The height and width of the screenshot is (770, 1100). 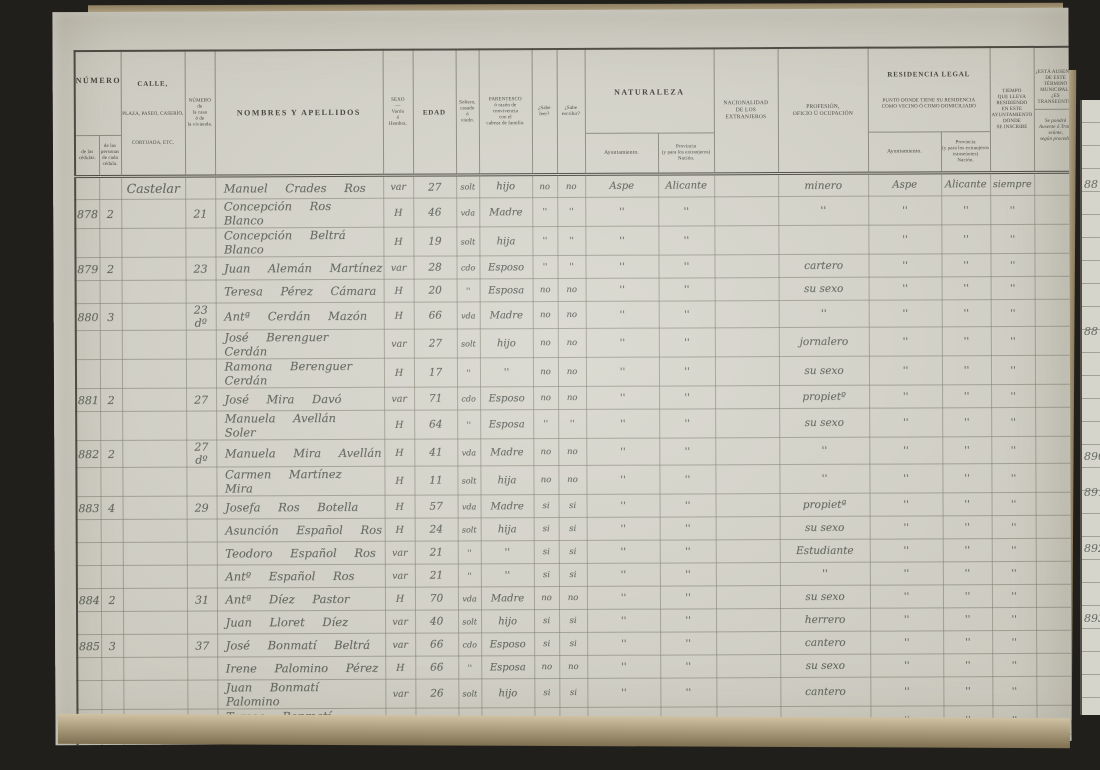 What do you see at coordinates (301, 599) in the screenshot?
I see `cell-nombre: Antª Díez Pastor` at bounding box center [301, 599].